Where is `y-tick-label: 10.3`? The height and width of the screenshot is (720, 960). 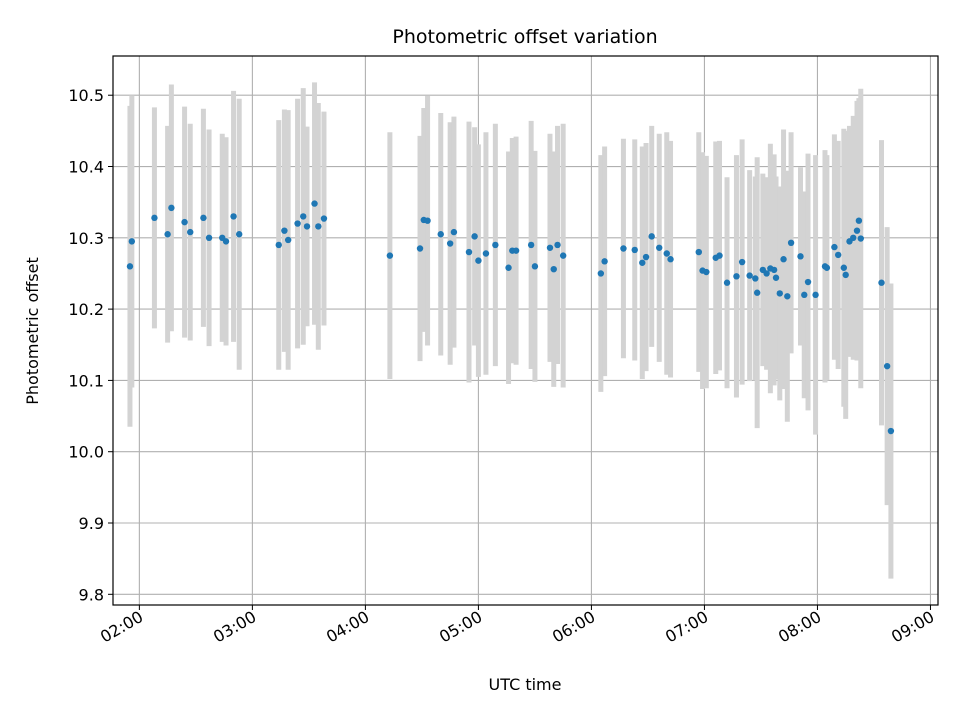
y-tick-label: 10.3 is located at coordinates (86, 238).